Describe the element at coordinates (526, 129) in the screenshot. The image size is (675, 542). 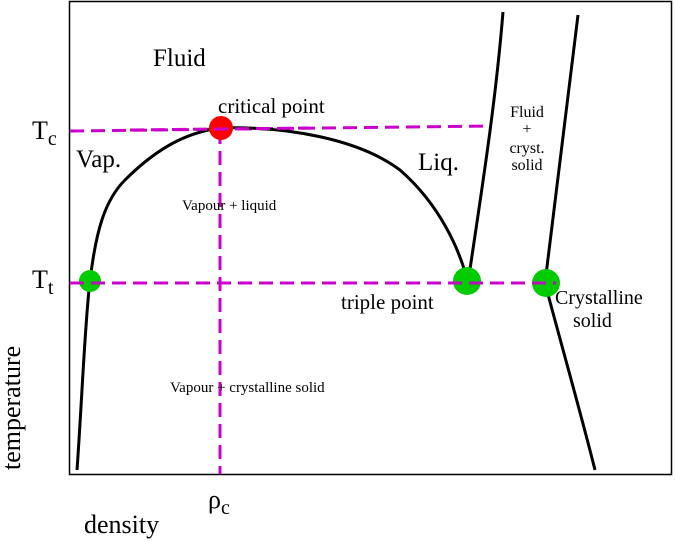
I see `fluid-solid-line-2: +` at that location.